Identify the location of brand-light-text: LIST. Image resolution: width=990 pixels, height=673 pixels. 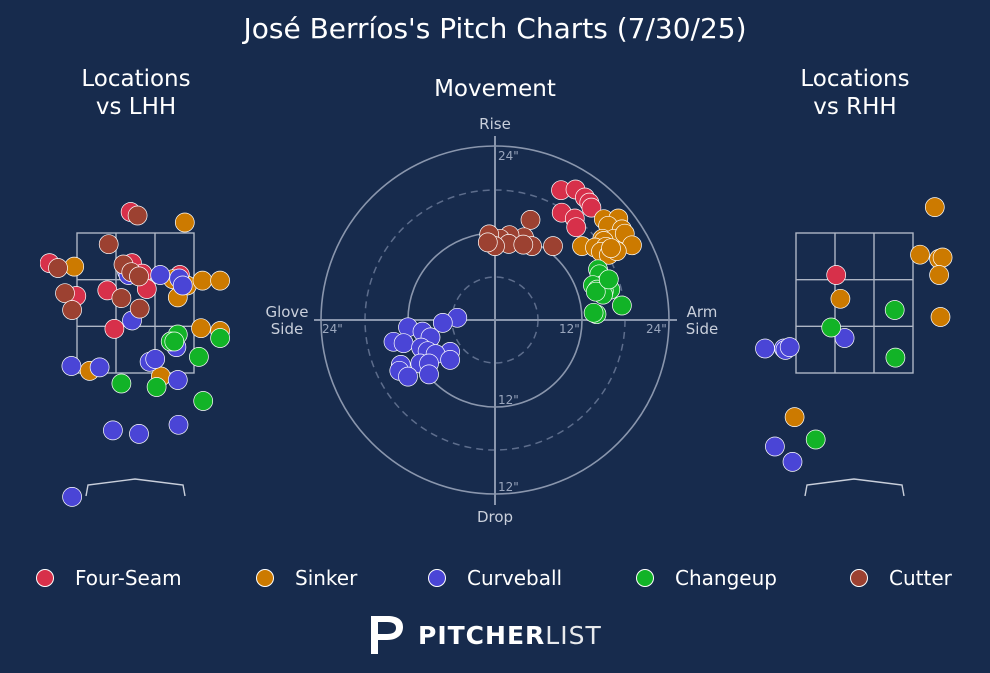
(573, 635).